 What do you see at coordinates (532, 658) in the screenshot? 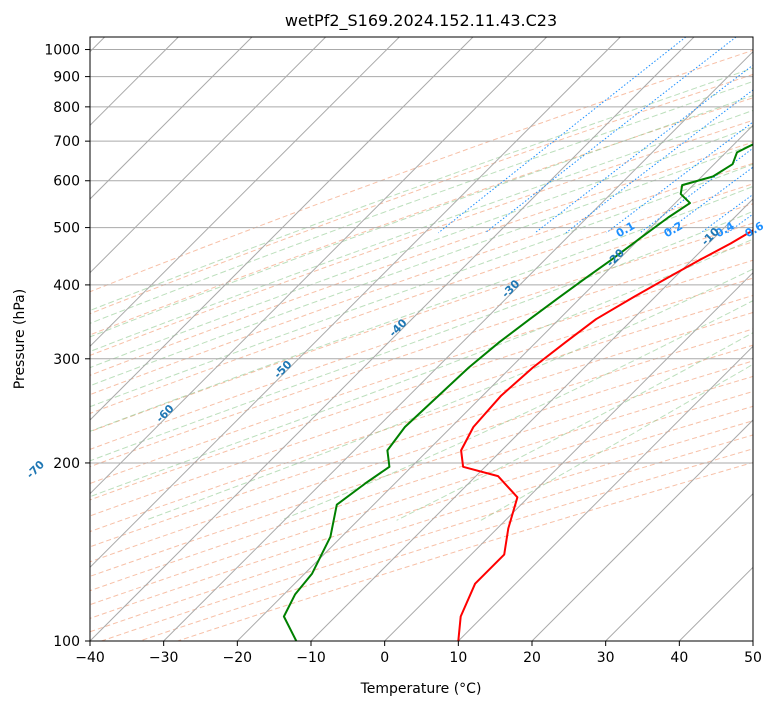
I see `x-tick-label: 20` at bounding box center [532, 658].